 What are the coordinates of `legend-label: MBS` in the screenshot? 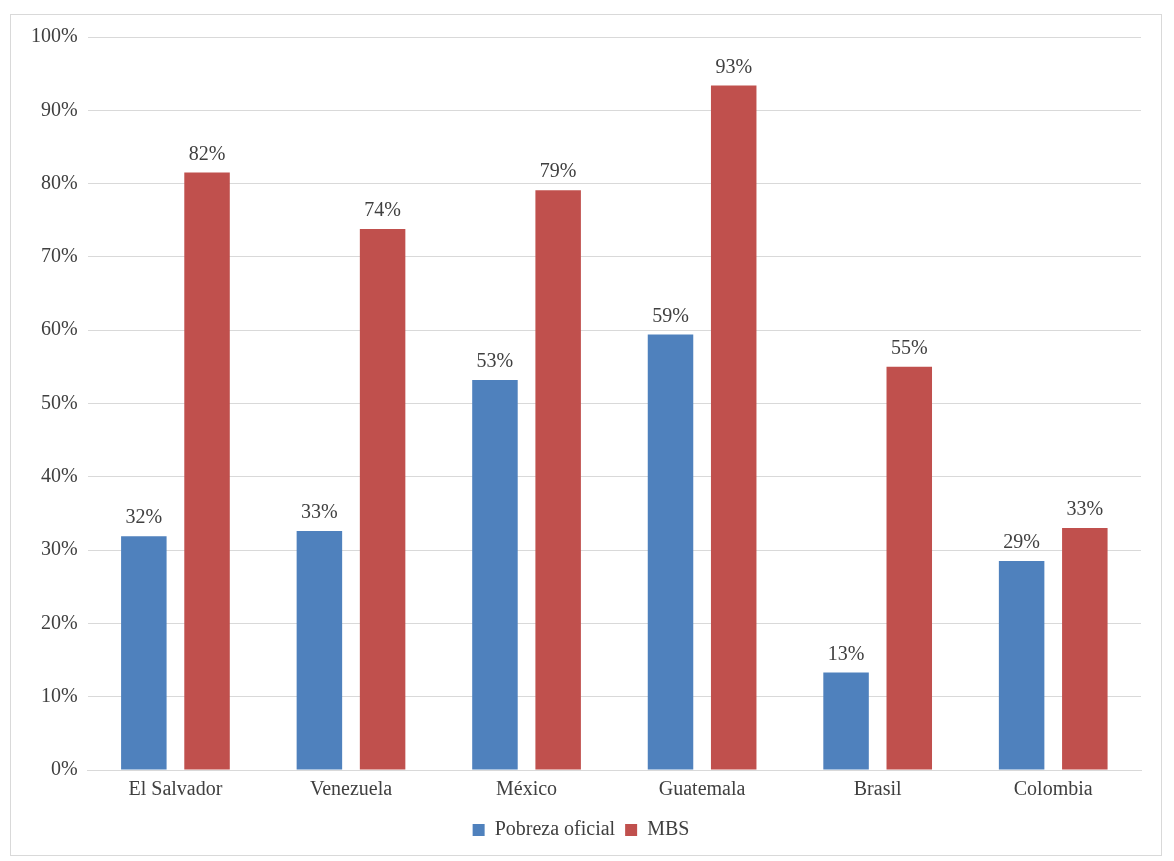 It's located at (668, 828).